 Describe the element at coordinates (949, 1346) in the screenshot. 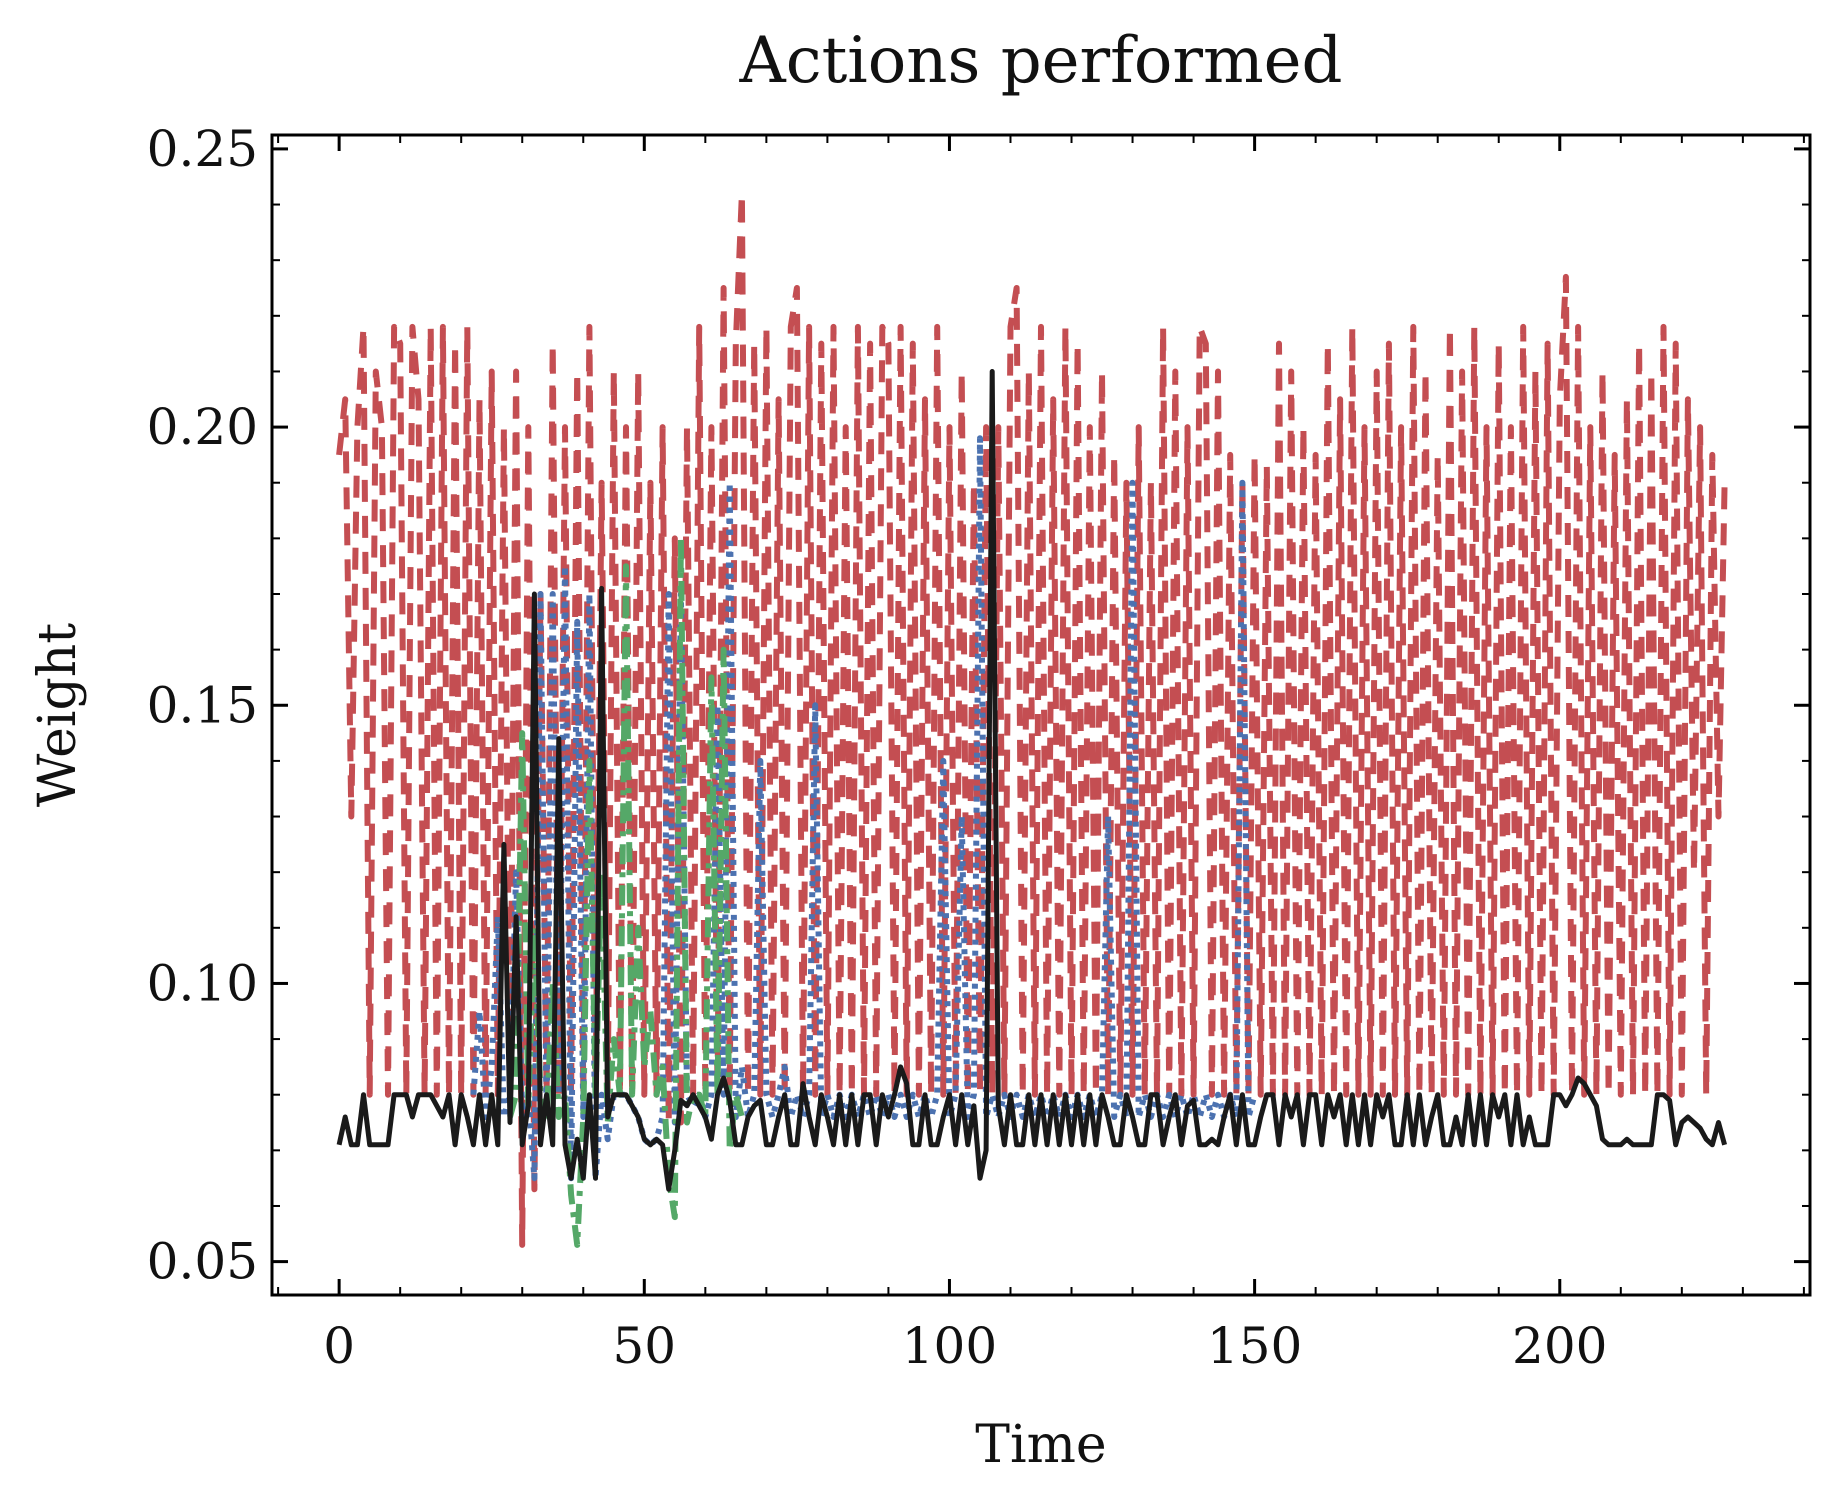

I see `x-tick-label: 100` at that location.